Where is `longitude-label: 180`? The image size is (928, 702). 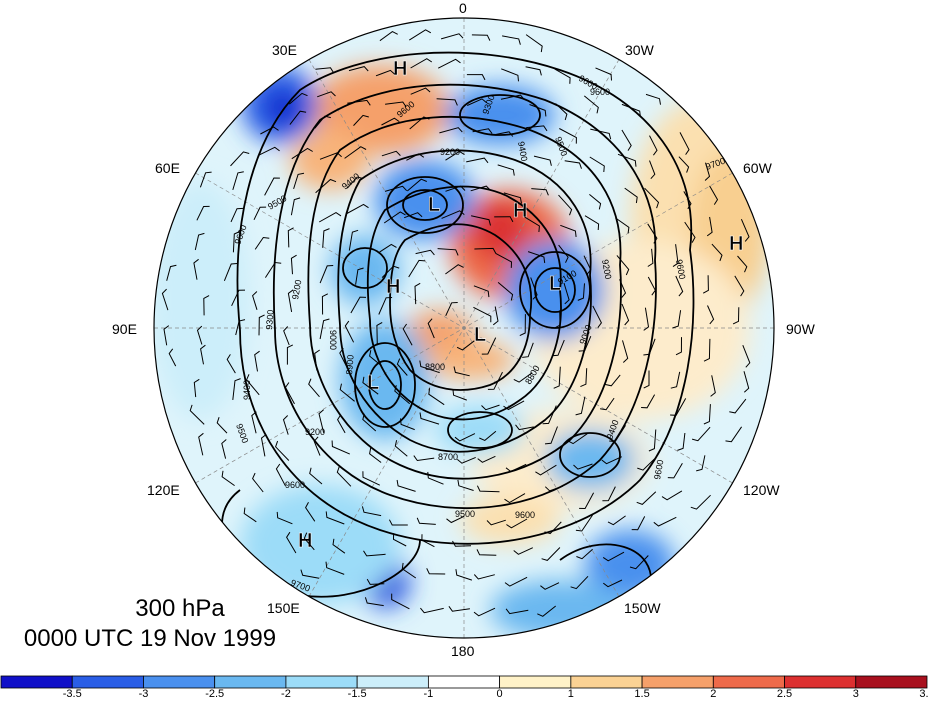 longitude-label: 180 is located at coordinates (463, 651).